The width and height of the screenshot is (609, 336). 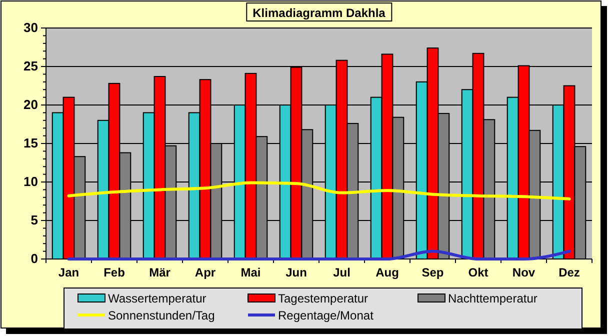 I want to click on legend-label: Regentage/Monat, so click(x=326, y=315).